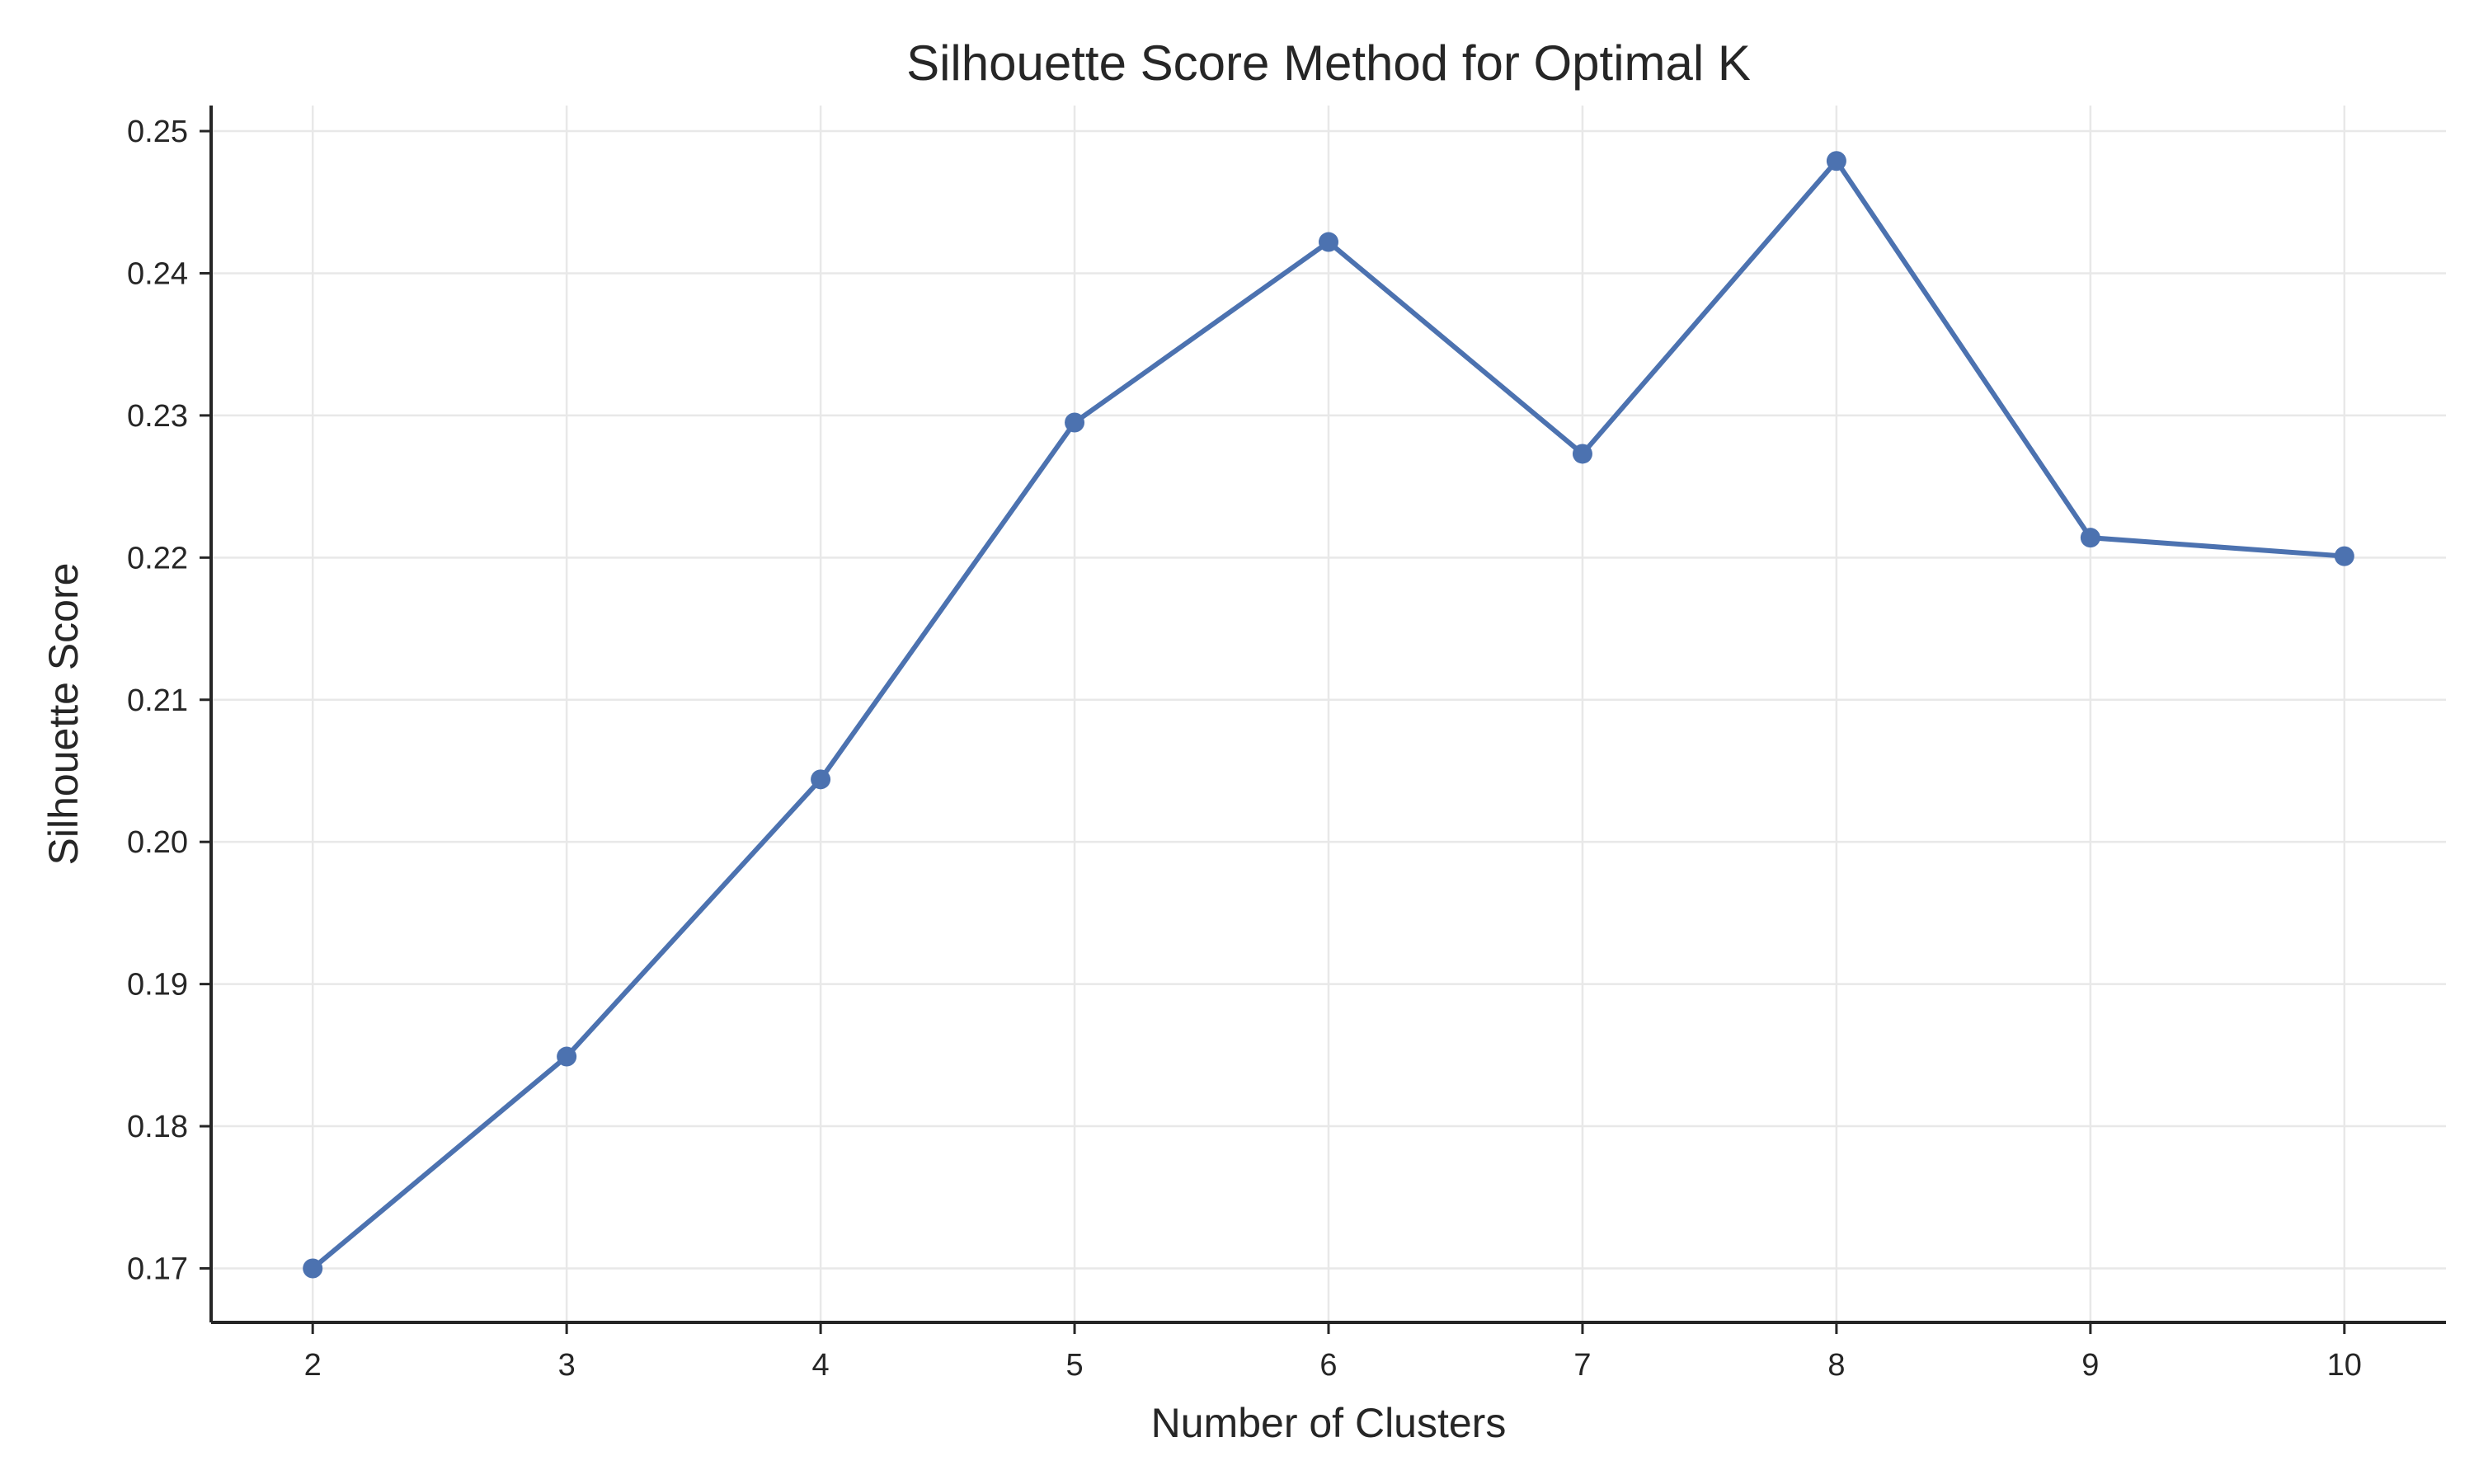 This screenshot has width=2474, height=1484. I want to click on y-tick-label: 0.23, so click(157, 416).